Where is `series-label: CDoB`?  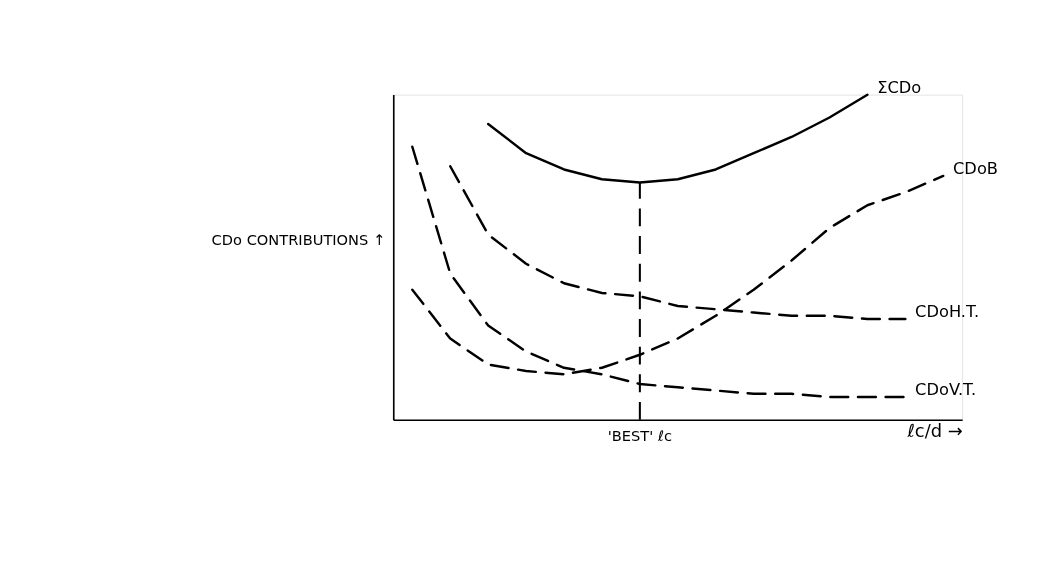 series-label: CDoB is located at coordinates (975, 169).